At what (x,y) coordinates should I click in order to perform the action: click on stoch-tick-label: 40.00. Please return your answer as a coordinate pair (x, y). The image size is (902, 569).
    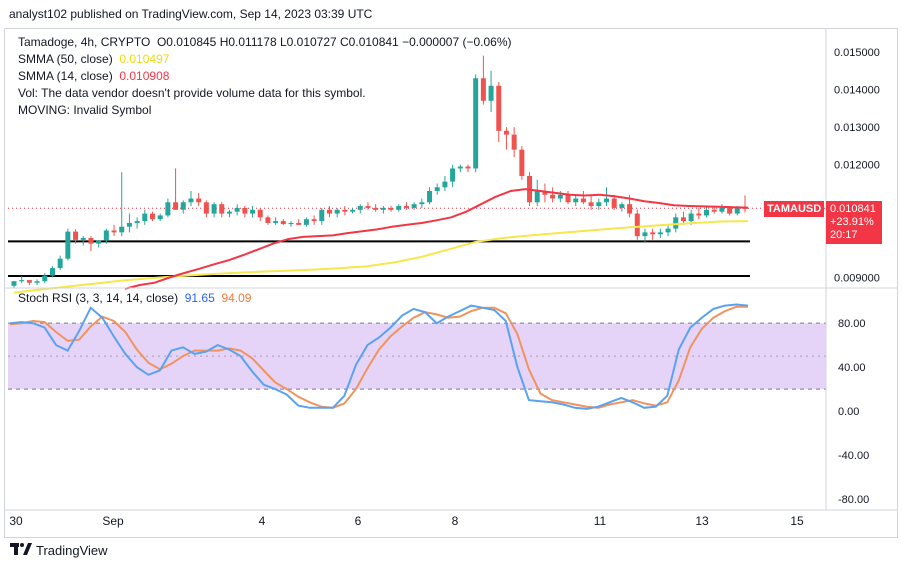
    Looking at the image, I should click on (852, 368).